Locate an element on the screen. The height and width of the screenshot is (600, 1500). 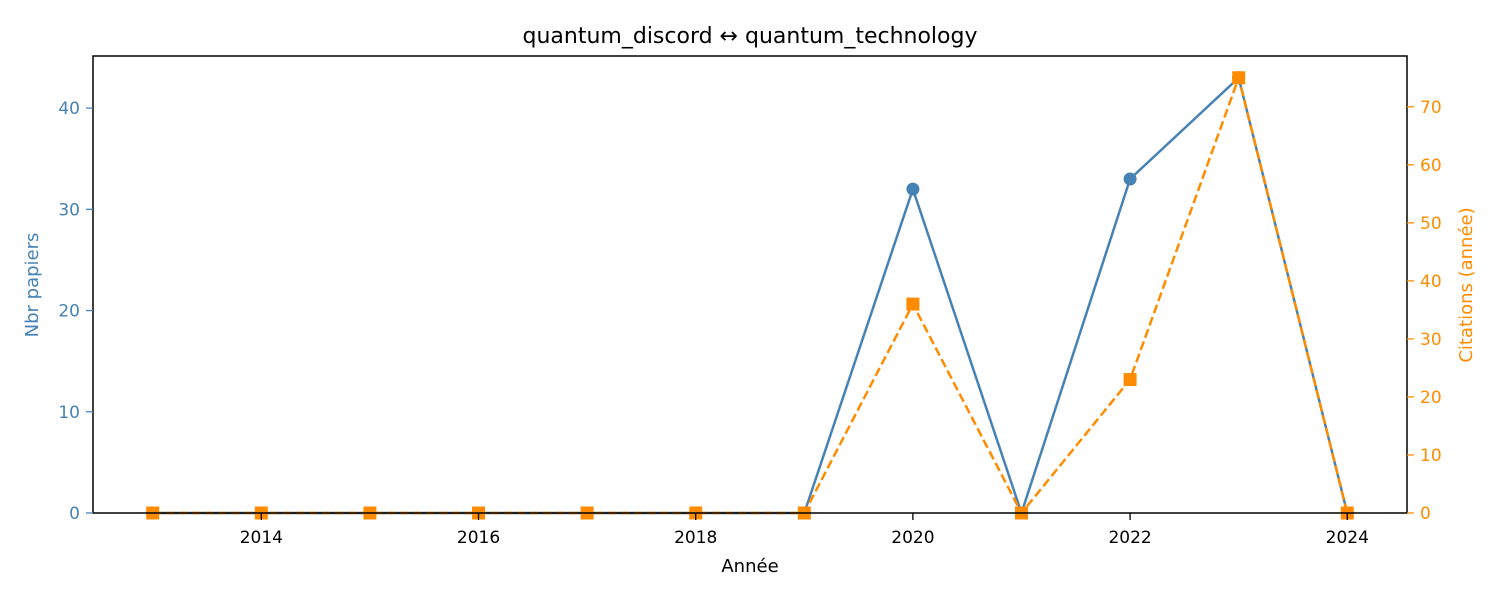
x-tick-label: 2022 is located at coordinates (1129, 538).